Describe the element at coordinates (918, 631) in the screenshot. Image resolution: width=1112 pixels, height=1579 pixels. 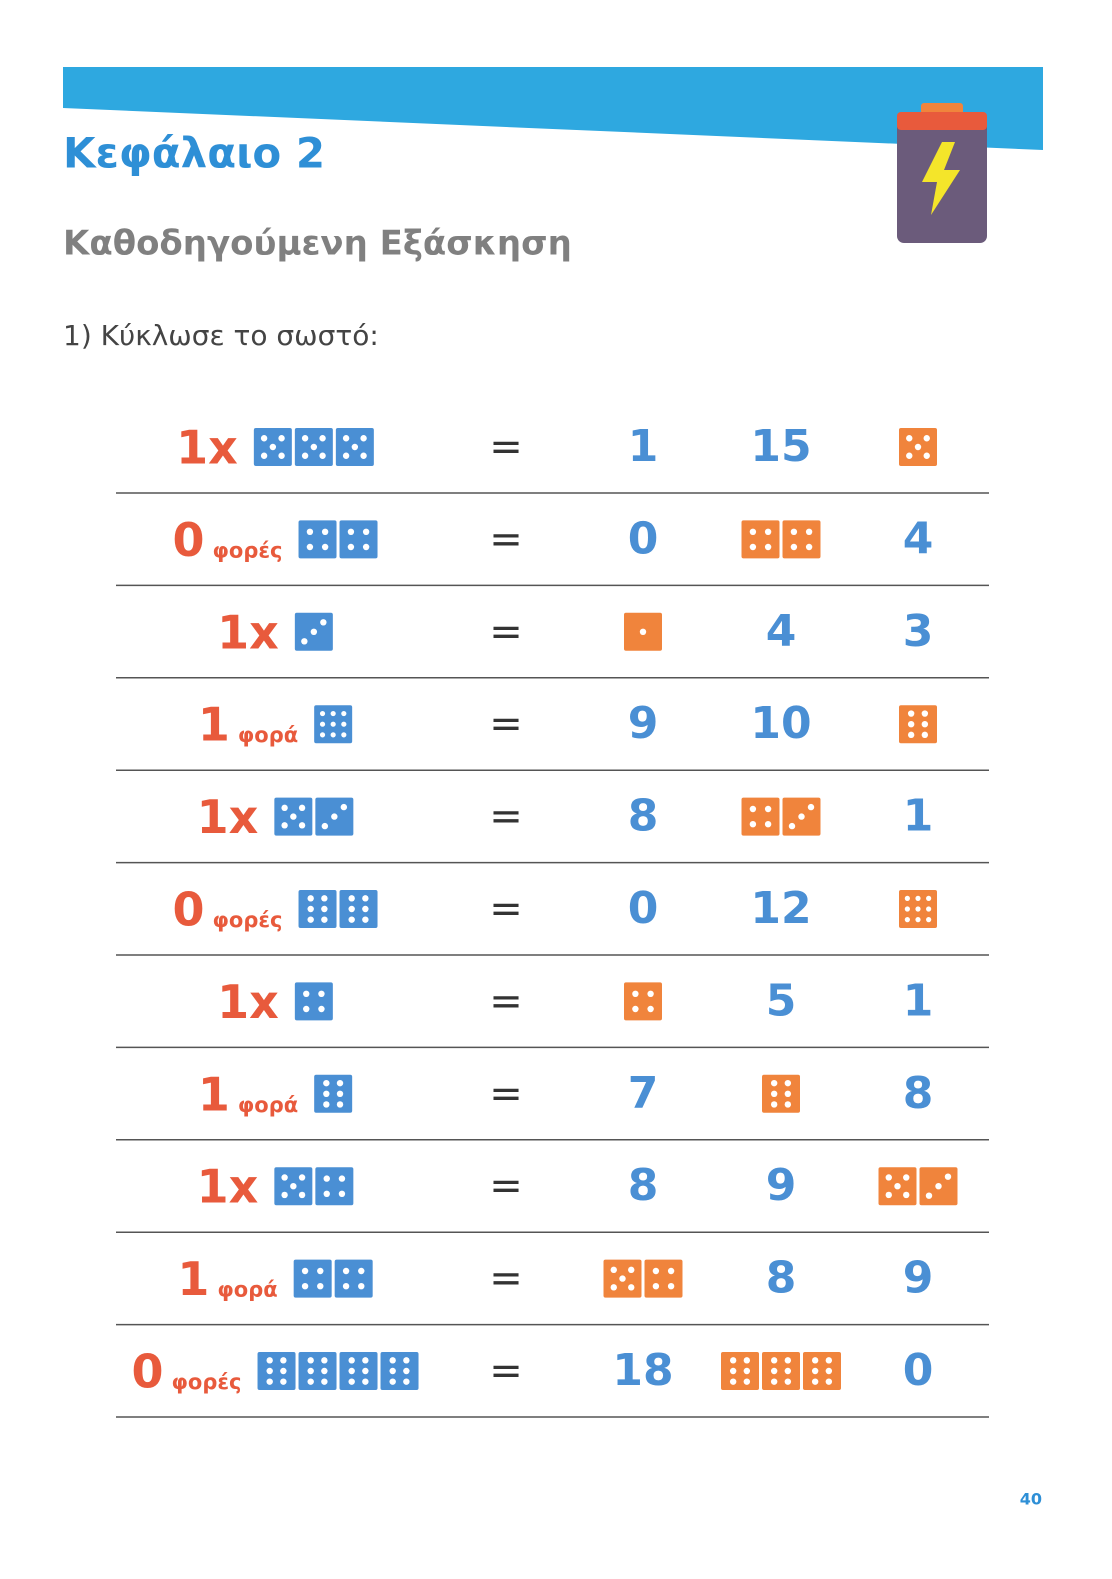
I see `answer-option: 3` at that location.